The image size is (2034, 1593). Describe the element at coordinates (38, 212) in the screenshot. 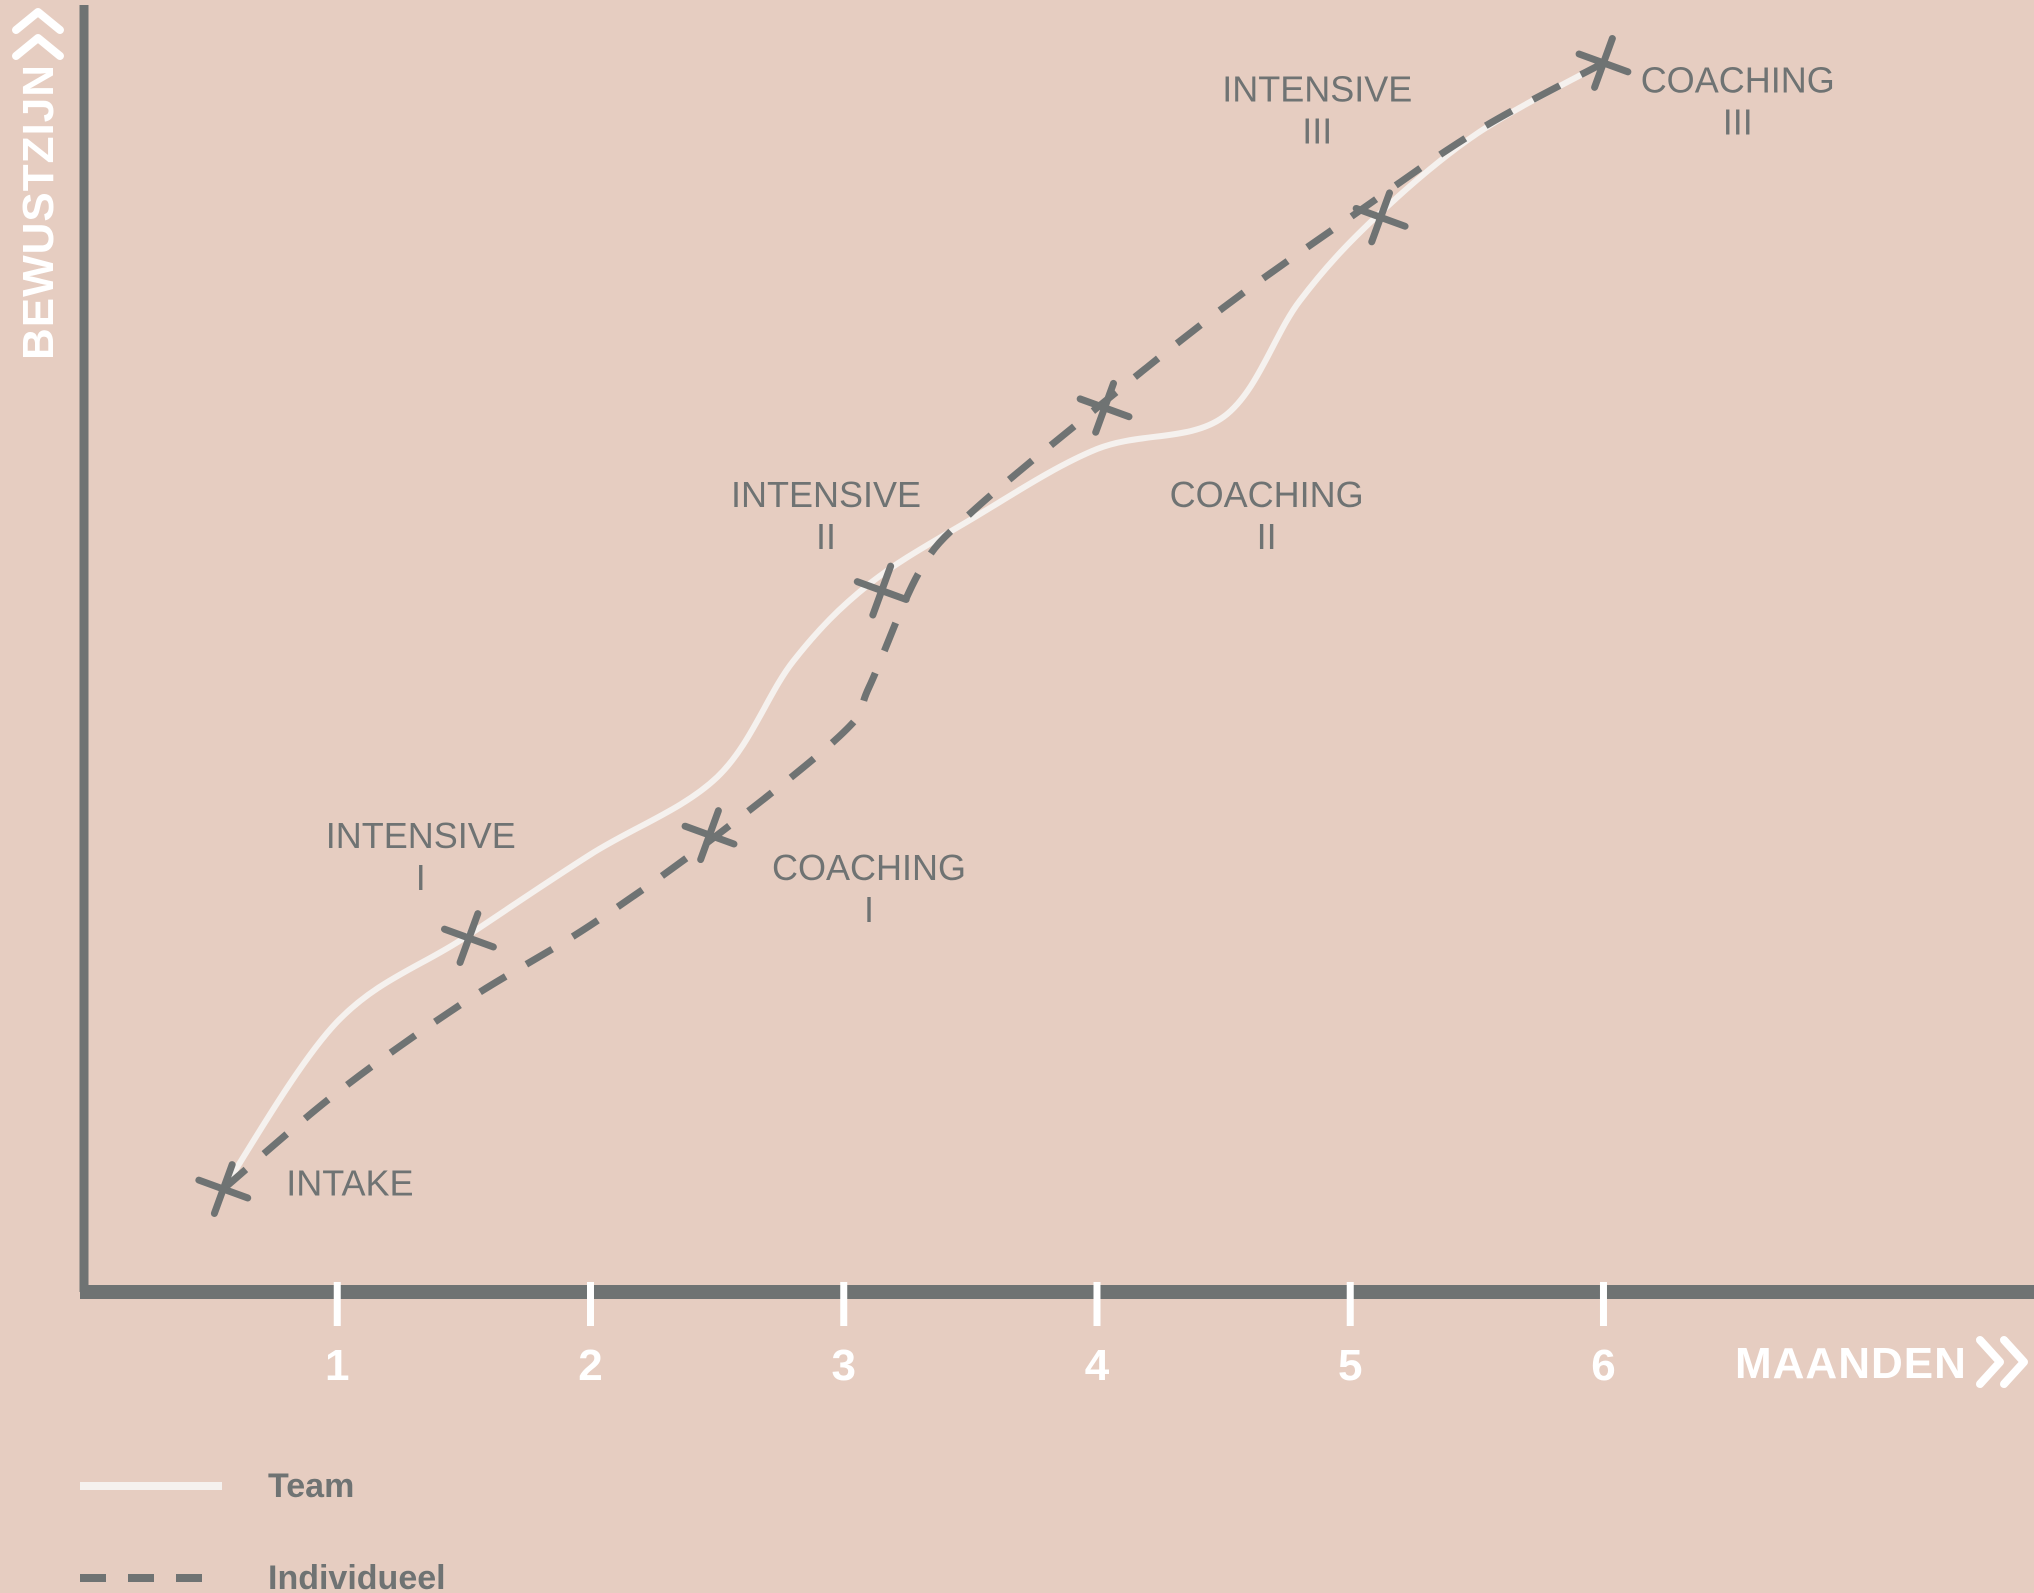

I see `y-axis-title: BEWUSTZIJN` at that location.